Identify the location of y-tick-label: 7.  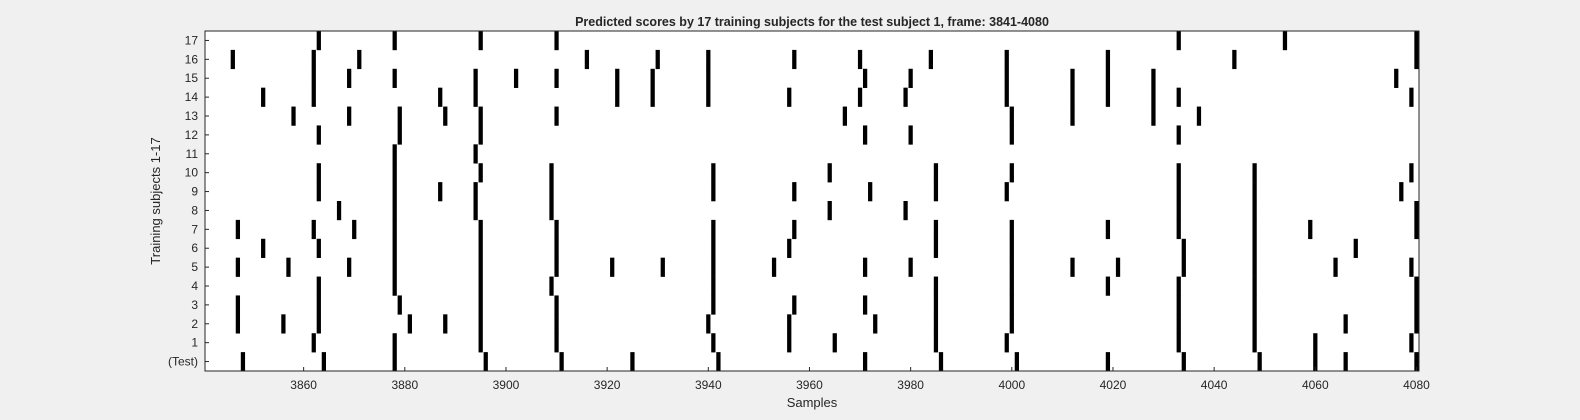
(194, 229).